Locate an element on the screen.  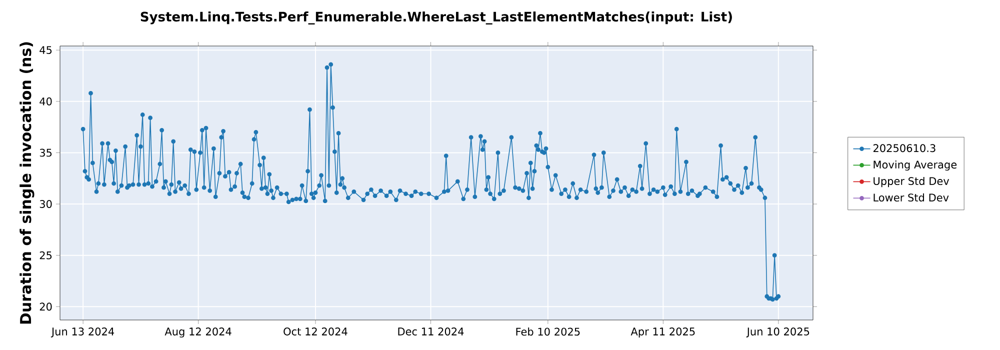
x-tick-label: Oct 12 2024 is located at coordinates (316, 332).